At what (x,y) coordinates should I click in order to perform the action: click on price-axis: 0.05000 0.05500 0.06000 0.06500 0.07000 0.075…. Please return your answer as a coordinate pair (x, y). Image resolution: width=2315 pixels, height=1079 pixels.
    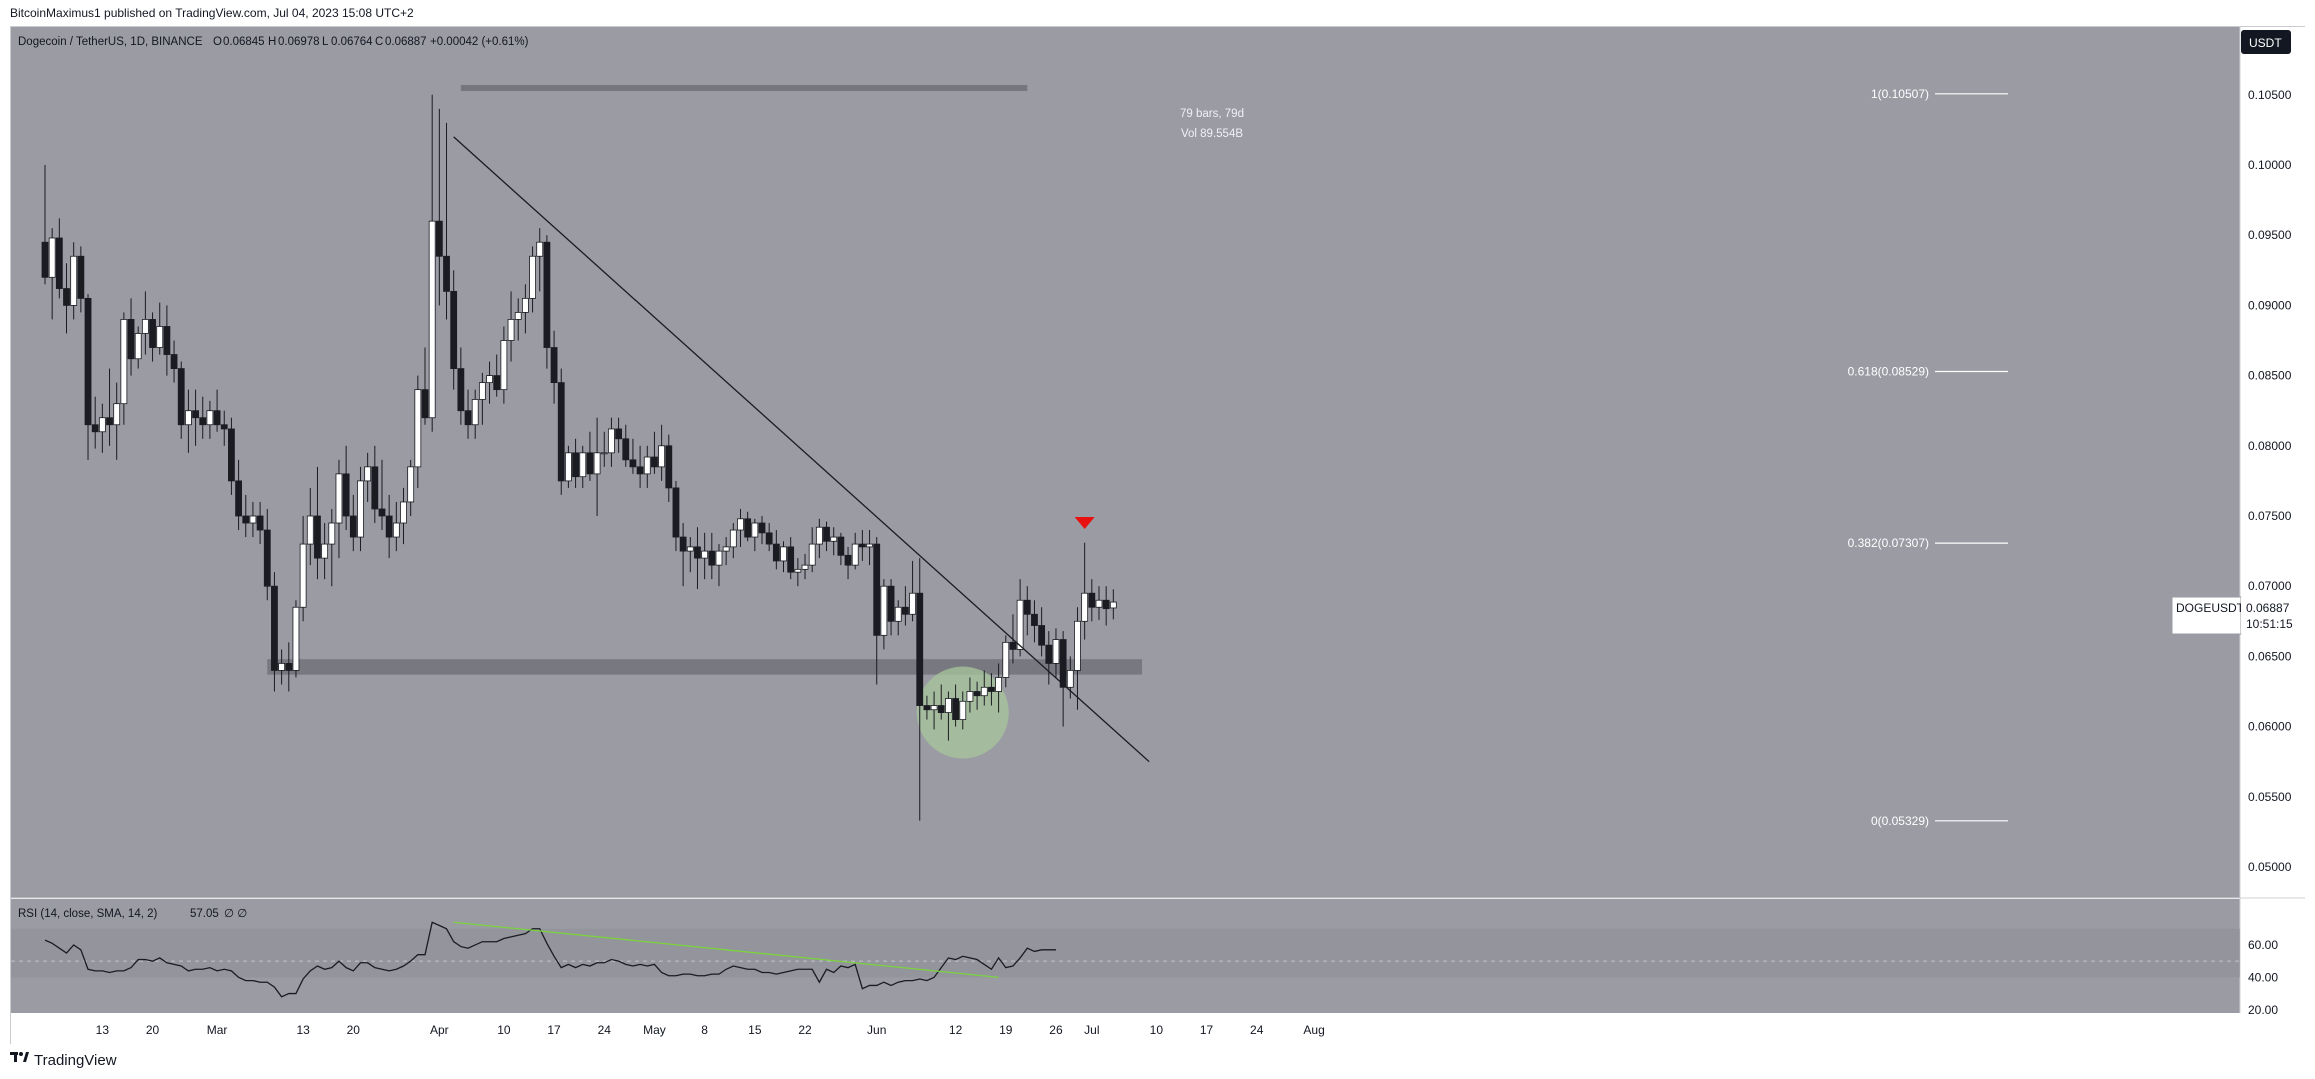
    Looking at the image, I should click on (2270, 481).